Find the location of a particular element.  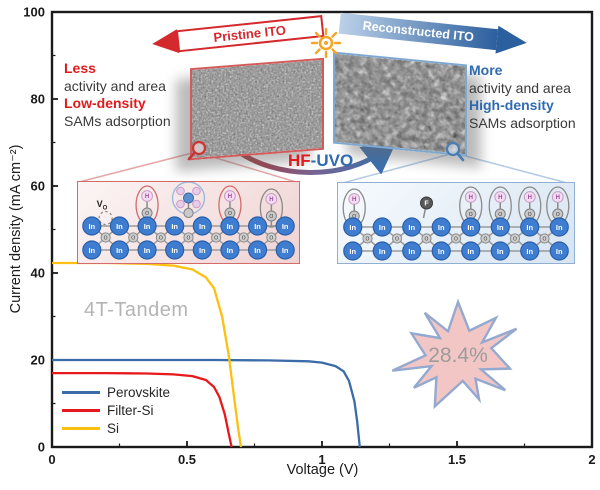

legend-label: Filter-Si is located at coordinates (130, 410).